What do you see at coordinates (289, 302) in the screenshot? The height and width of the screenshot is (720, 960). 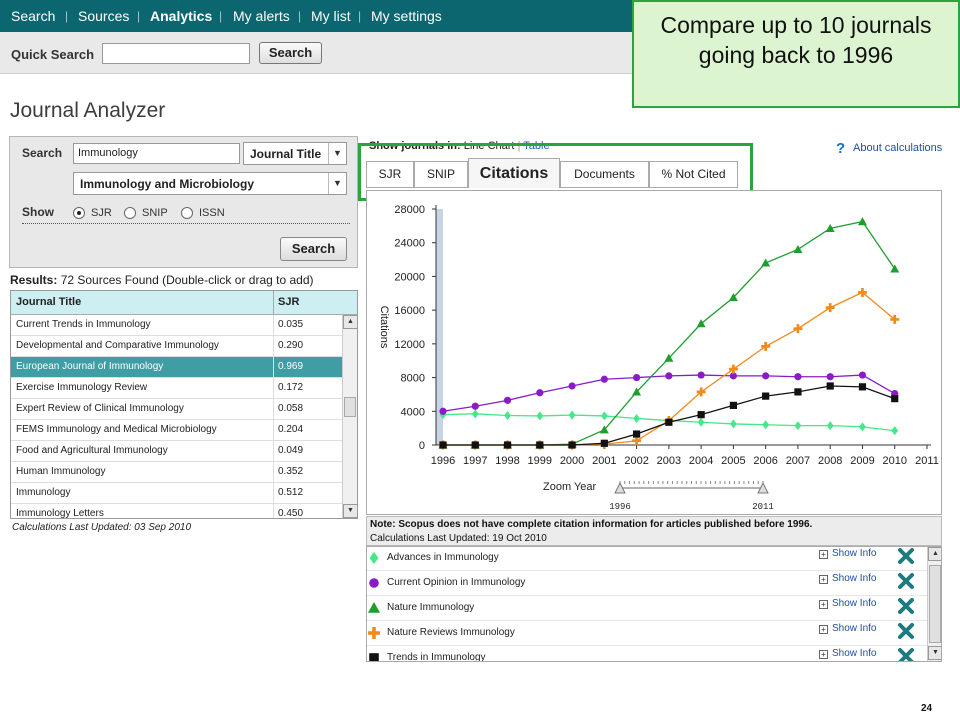 I see `column-header-sjr: SJR` at bounding box center [289, 302].